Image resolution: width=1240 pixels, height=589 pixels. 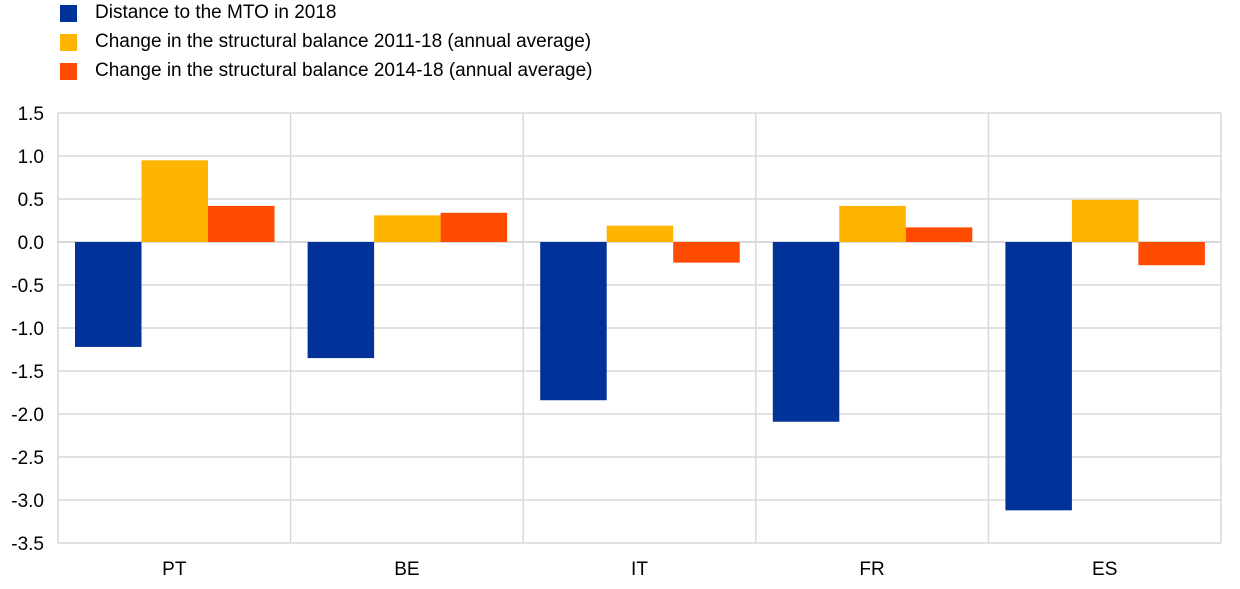 What do you see at coordinates (406, 569) in the screenshot?
I see `x-tick-label: BE` at bounding box center [406, 569].